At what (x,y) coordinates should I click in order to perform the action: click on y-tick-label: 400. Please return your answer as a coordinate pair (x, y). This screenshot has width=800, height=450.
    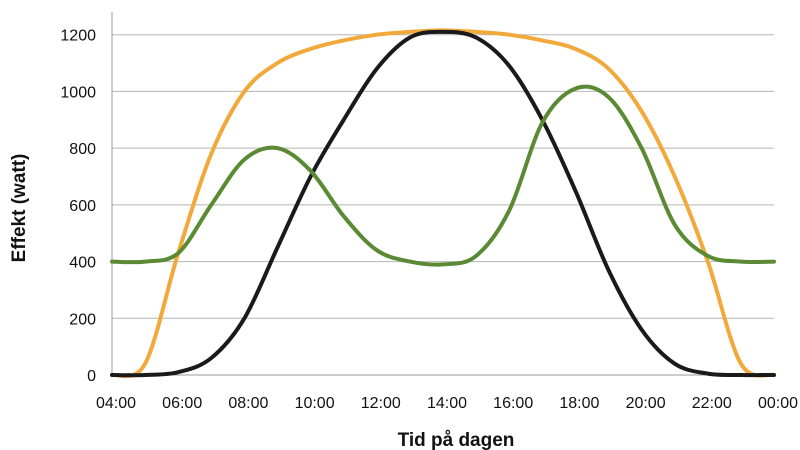
    Looking at the image, I should click on (82, 263).